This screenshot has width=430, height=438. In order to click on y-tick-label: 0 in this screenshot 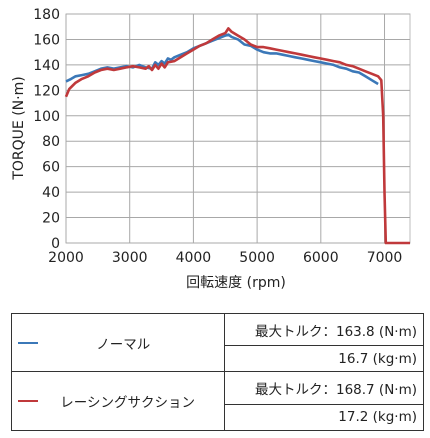, I will do `click(55, 244)`.